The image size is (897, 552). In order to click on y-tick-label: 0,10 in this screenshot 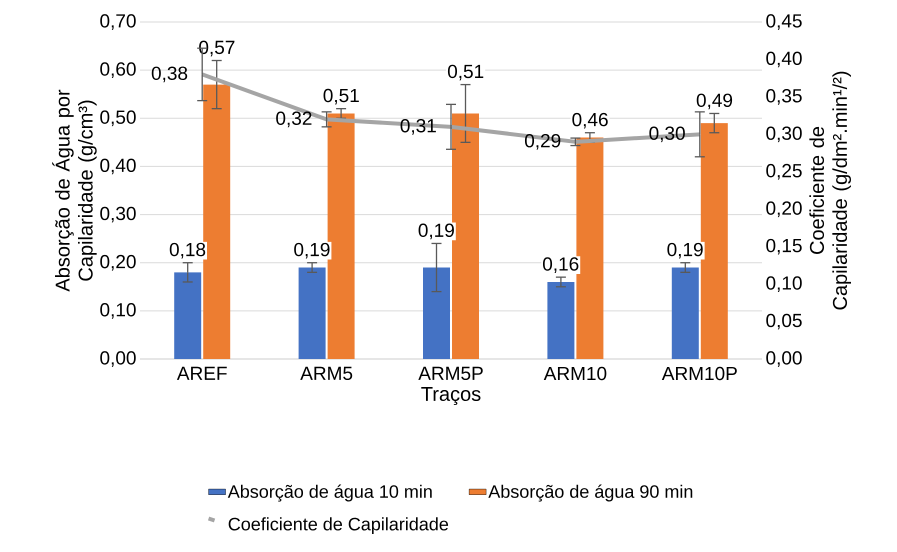, I will do `click(118, 311)`.